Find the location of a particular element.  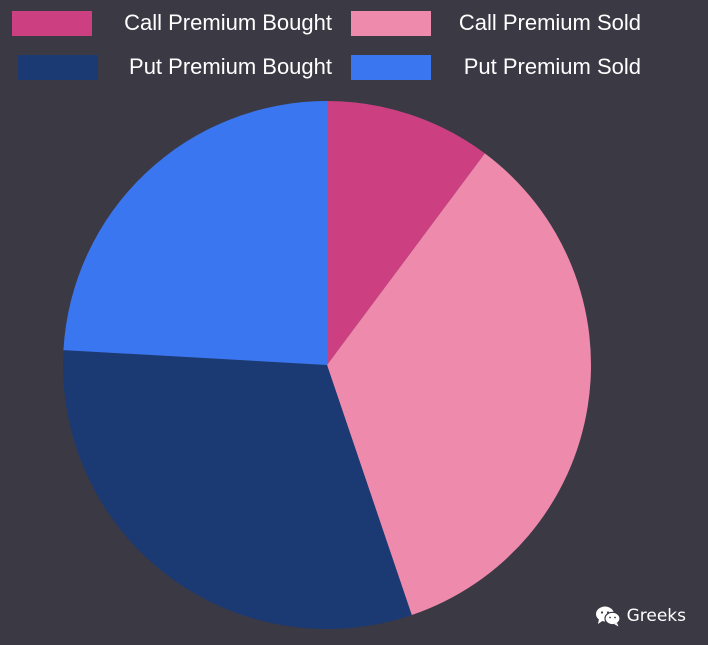

legend-swatch-put-premium-bought is located at coordinates (58, 67).